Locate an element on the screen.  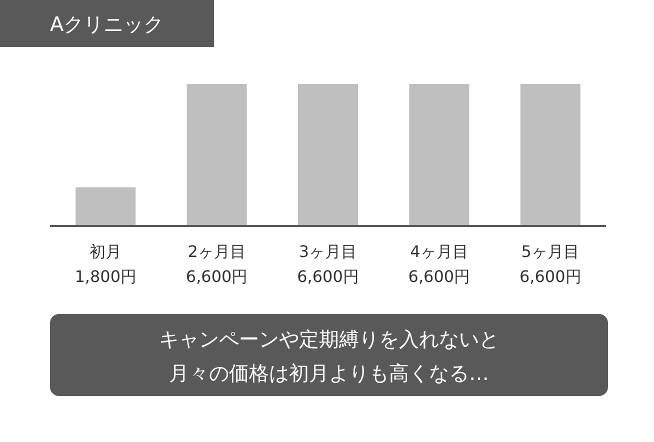
chart-title: Aクリニック is located at coordinates (107, 24).